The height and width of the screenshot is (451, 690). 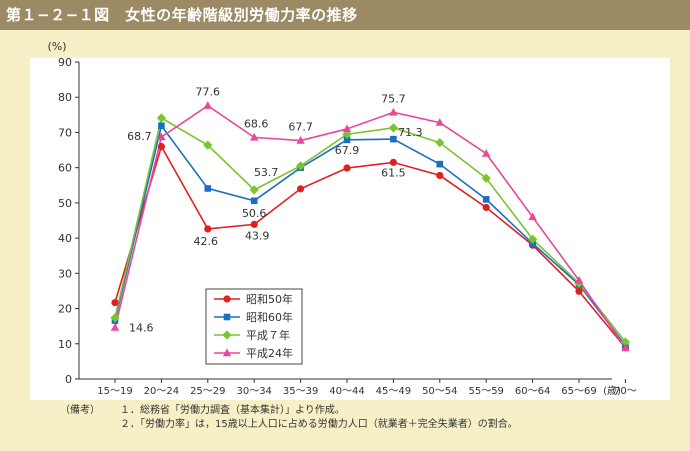 I want to click on legend-label-0: 昭和50年, so click(x=269, y=299).